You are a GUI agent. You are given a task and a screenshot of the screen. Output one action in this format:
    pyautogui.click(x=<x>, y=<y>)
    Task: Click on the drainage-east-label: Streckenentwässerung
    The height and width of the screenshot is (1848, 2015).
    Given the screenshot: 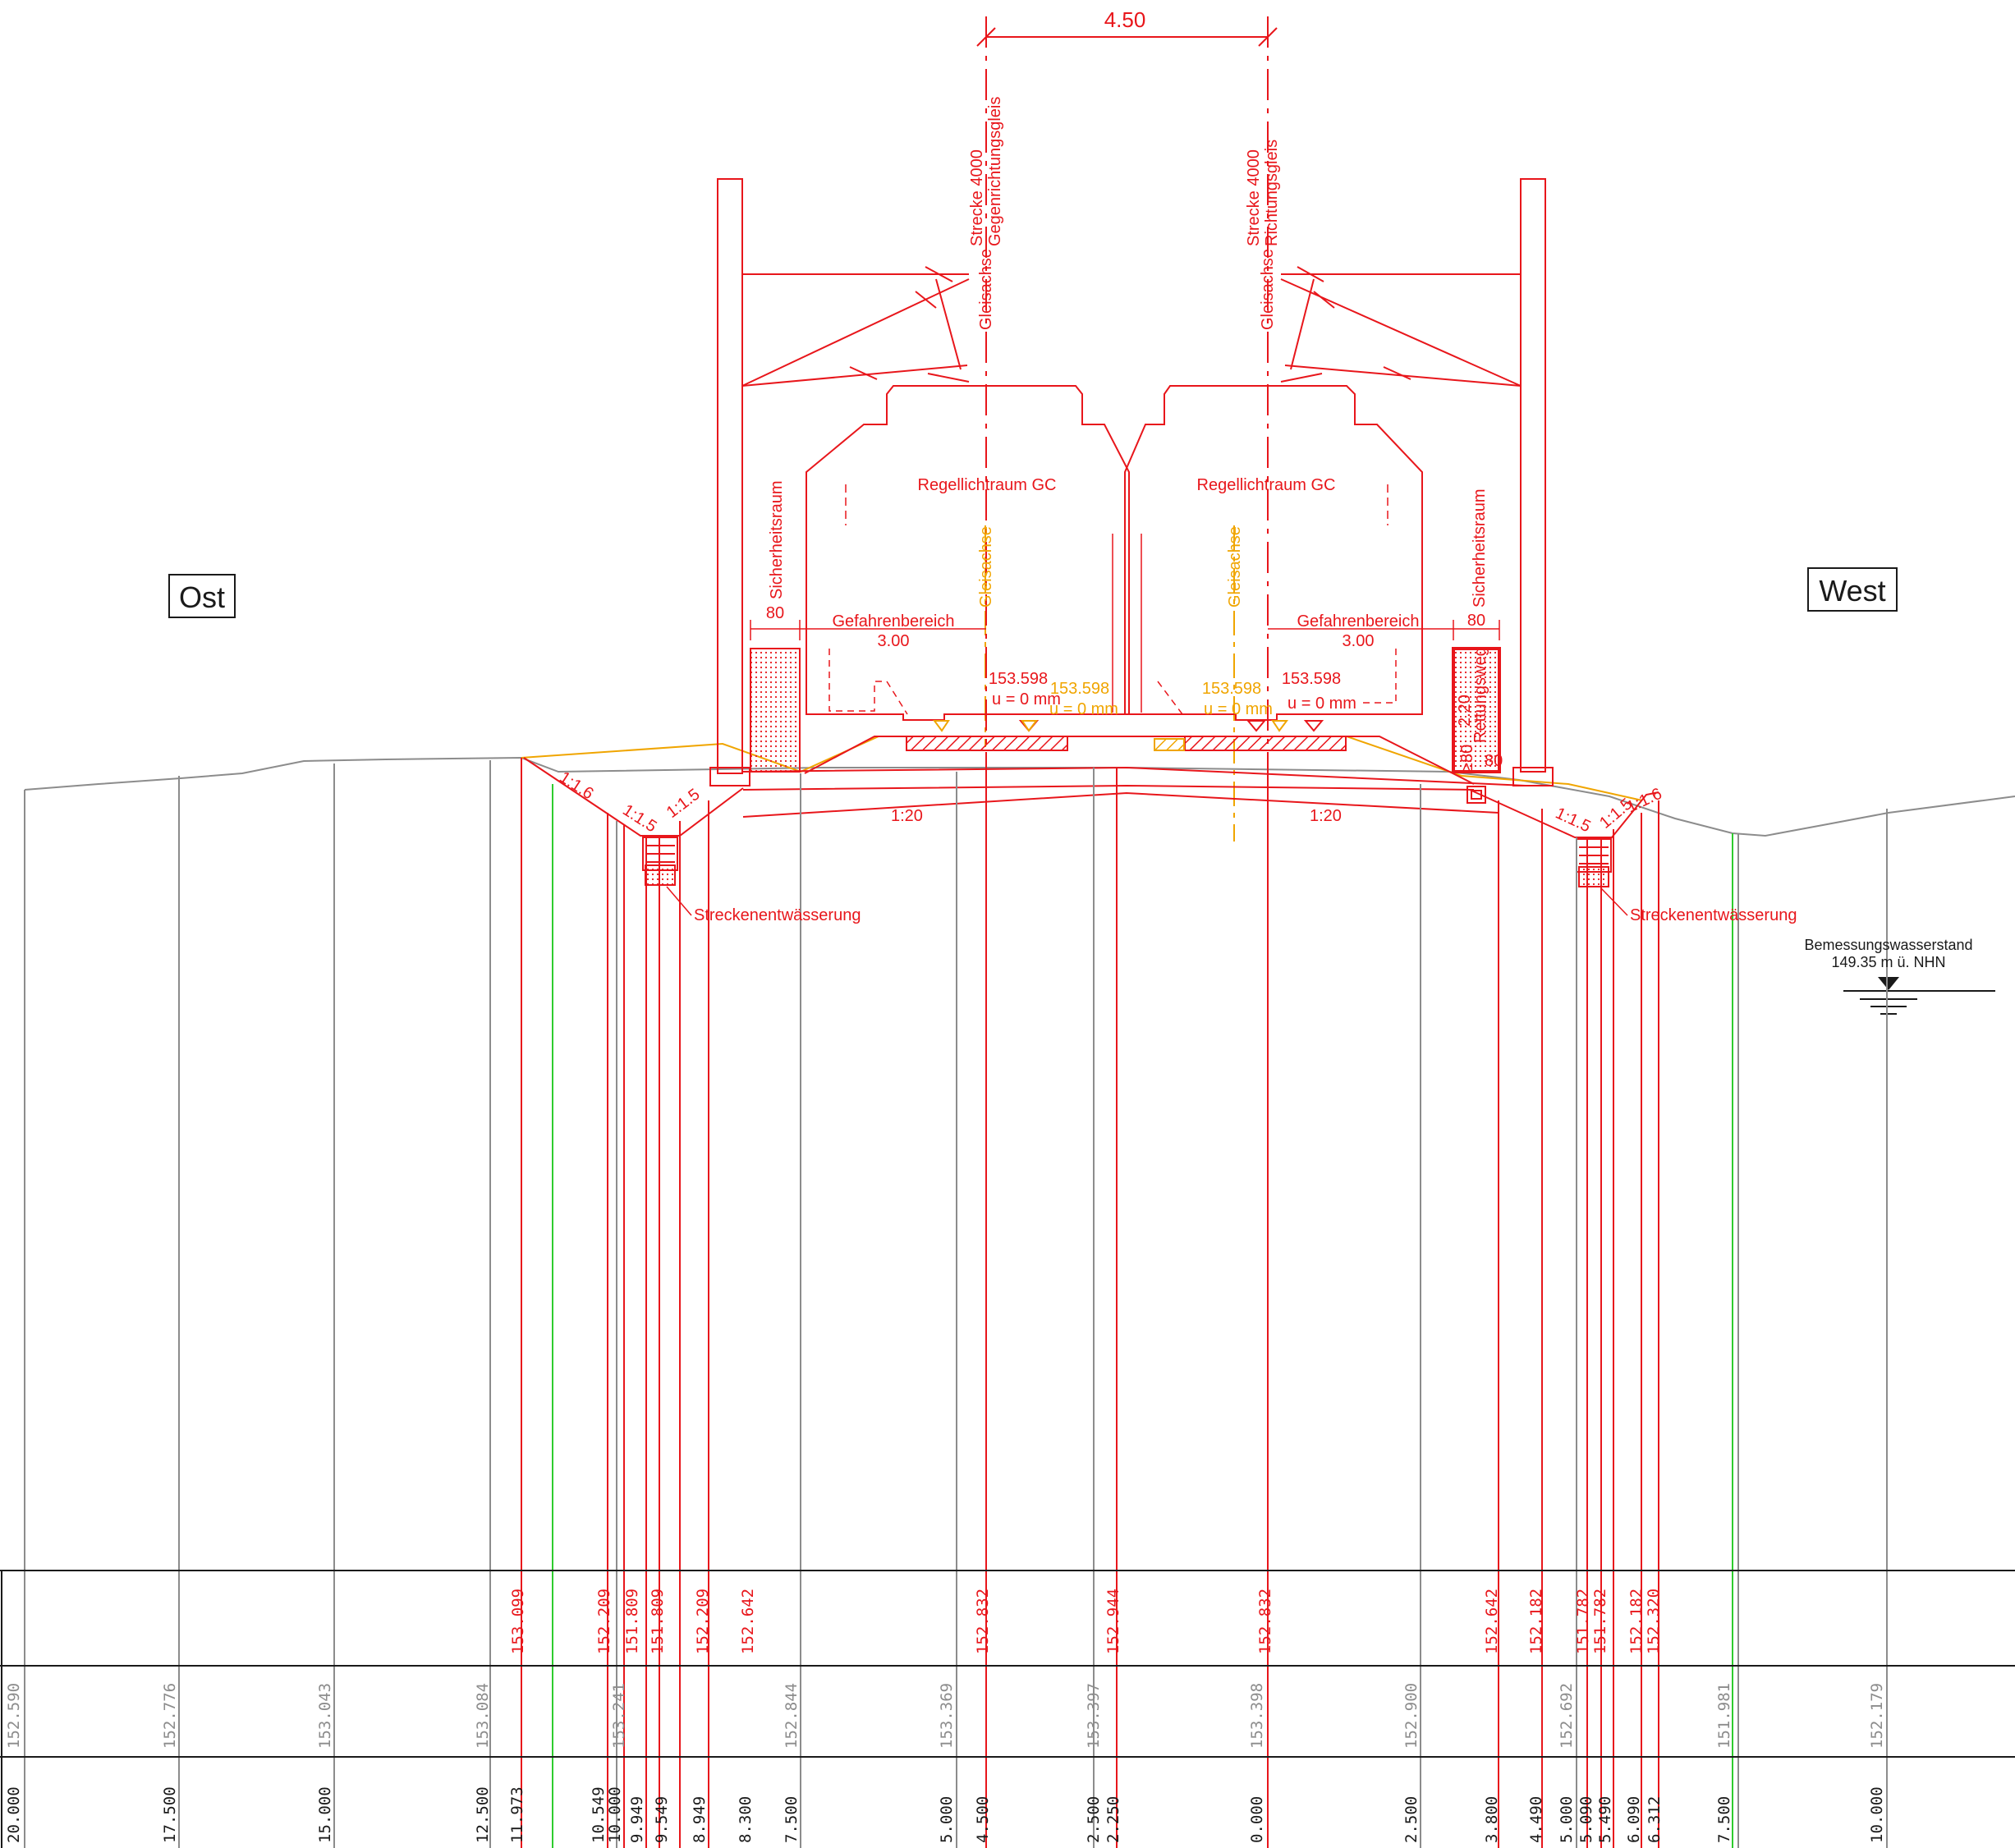 What is the action you would take?
    pyautogui.click(x=777, y=915)
    